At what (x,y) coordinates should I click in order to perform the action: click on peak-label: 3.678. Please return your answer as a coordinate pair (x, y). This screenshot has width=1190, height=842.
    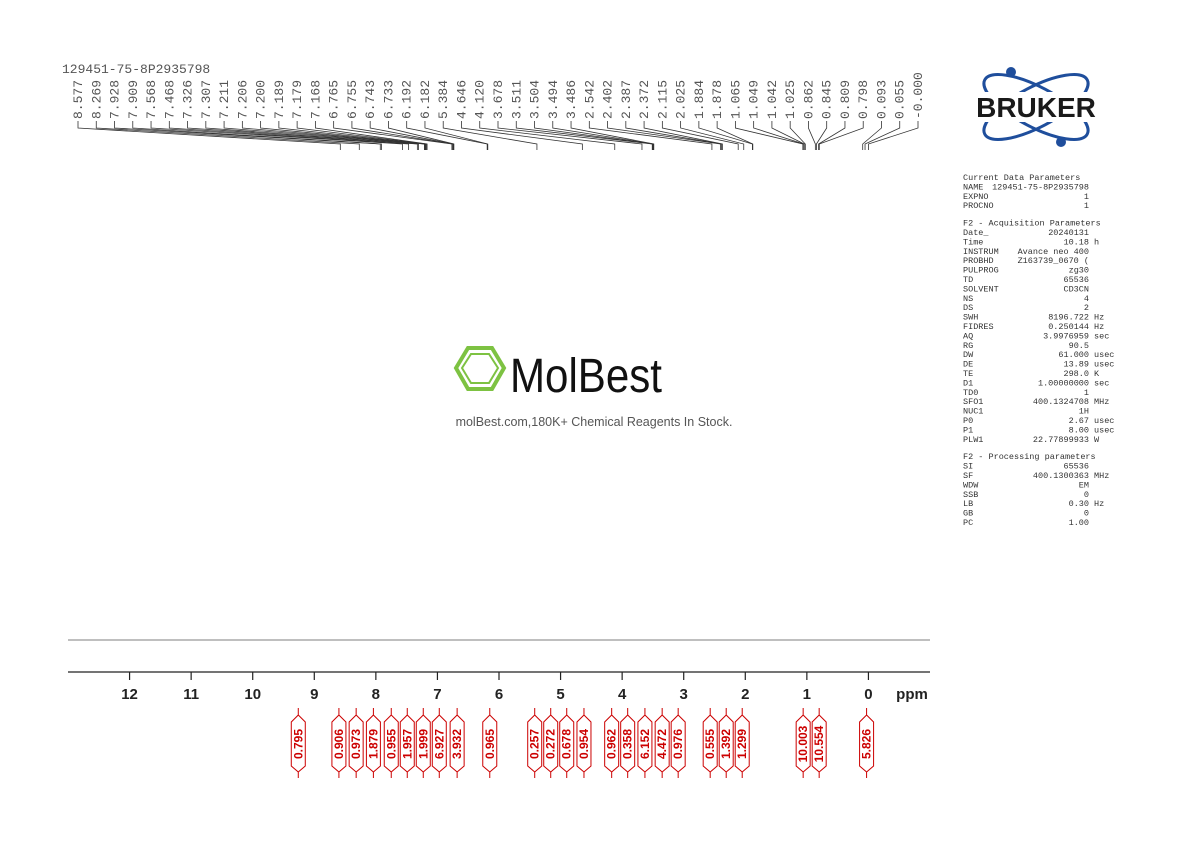
    Looking at the image, I should click on (498, 99).